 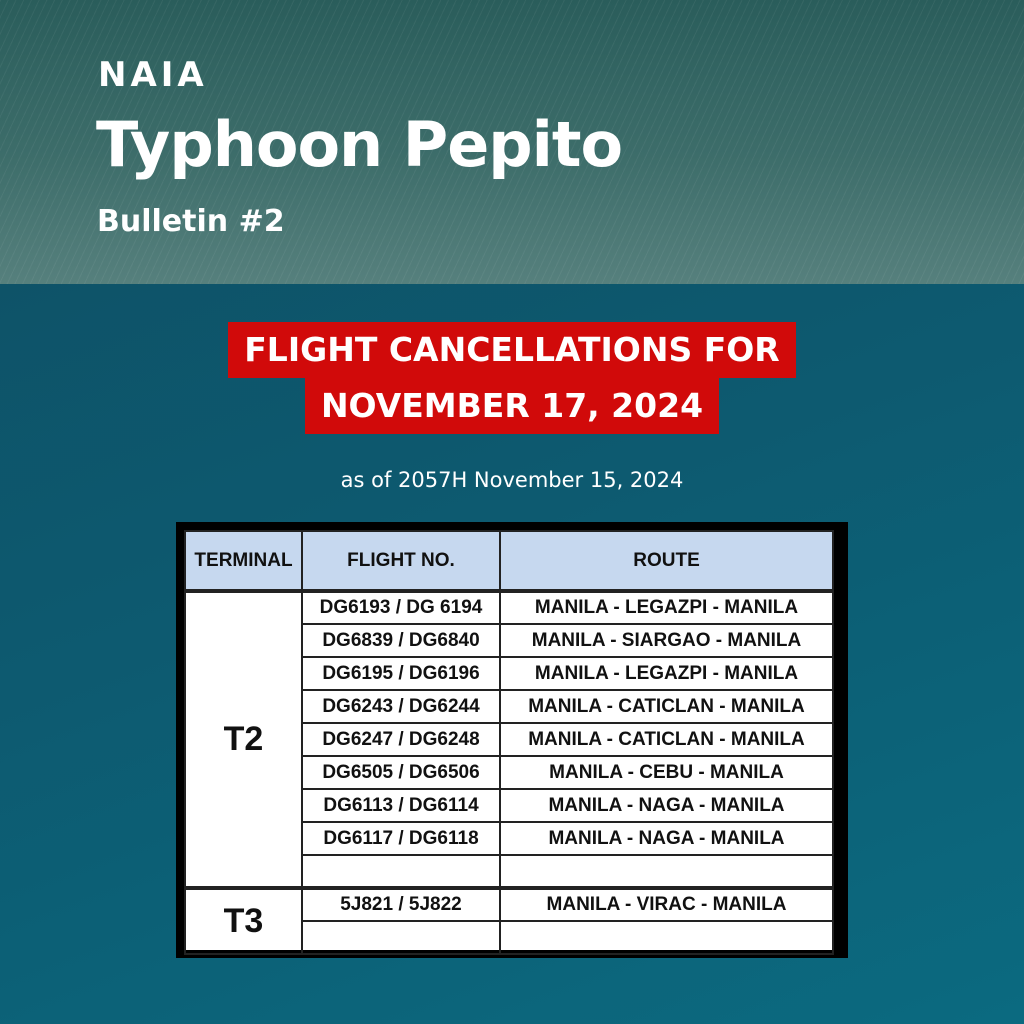 I want to click on terminal-cell: T2, so click(x=243, y=739).